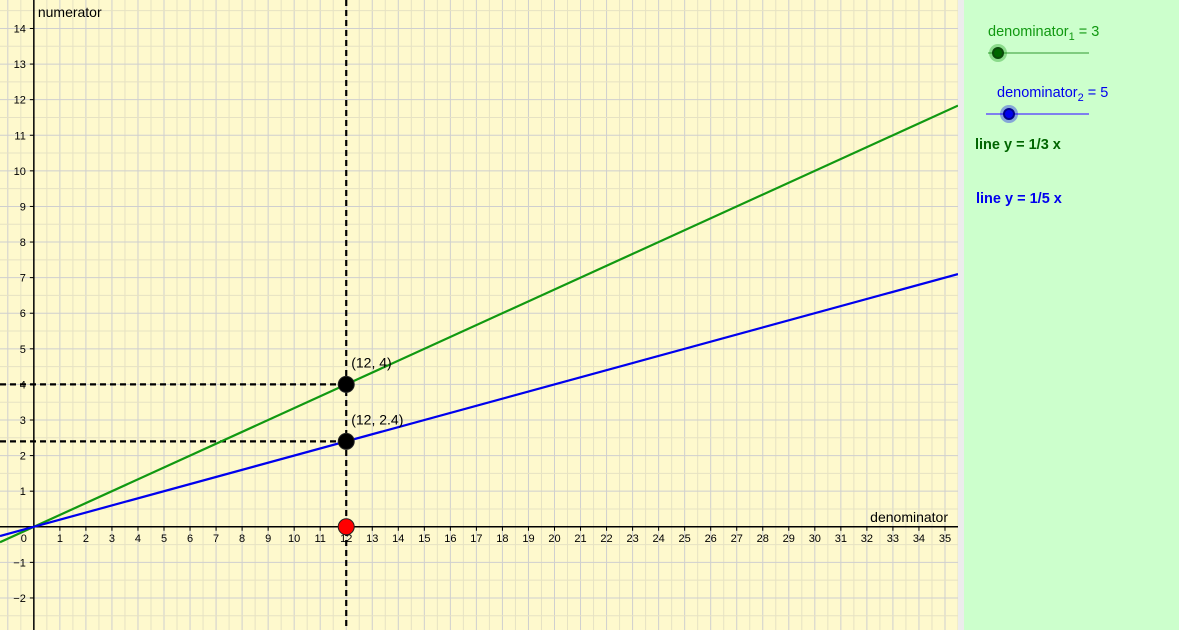 The width and height of the screenshot is (1179, 630). What do you see at coordinates (23, 279) in the screenshot?
I see `y-tick-label: 7` at bounding box center [23, 279].